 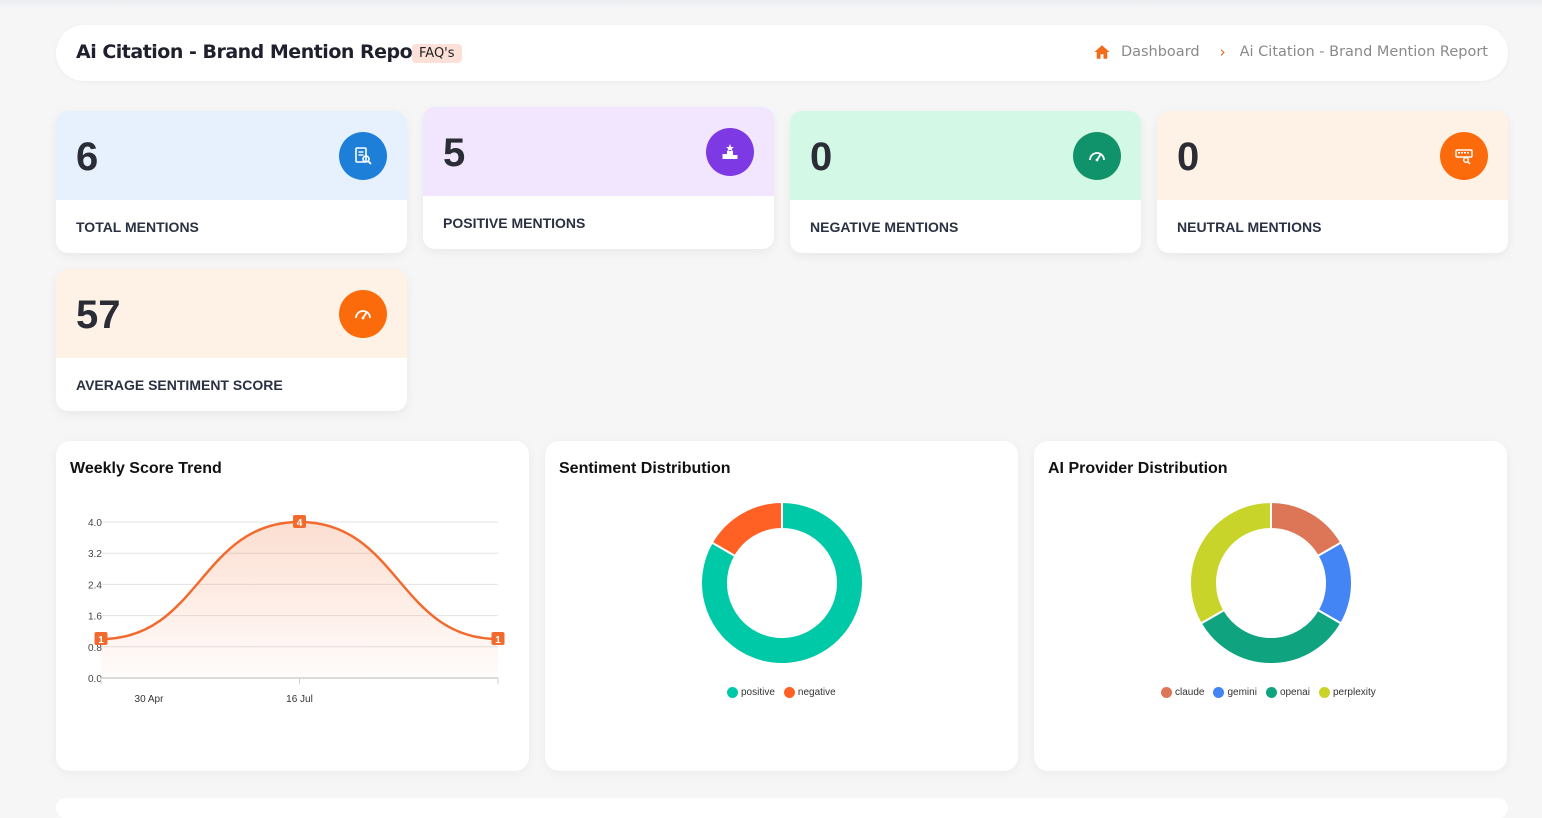 I want to click on donut-slice-positive, so click(x=782, y=582).